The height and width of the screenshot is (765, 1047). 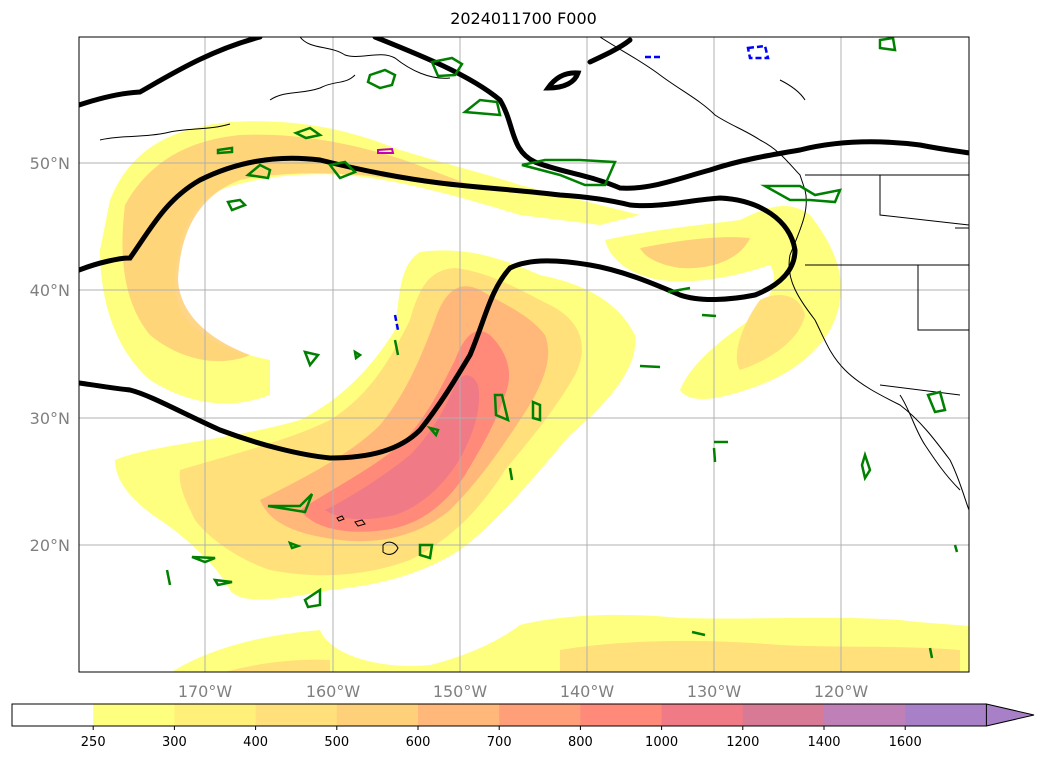 I want to click on lat-label-30n: 30°N, so click(x=50, y=418).